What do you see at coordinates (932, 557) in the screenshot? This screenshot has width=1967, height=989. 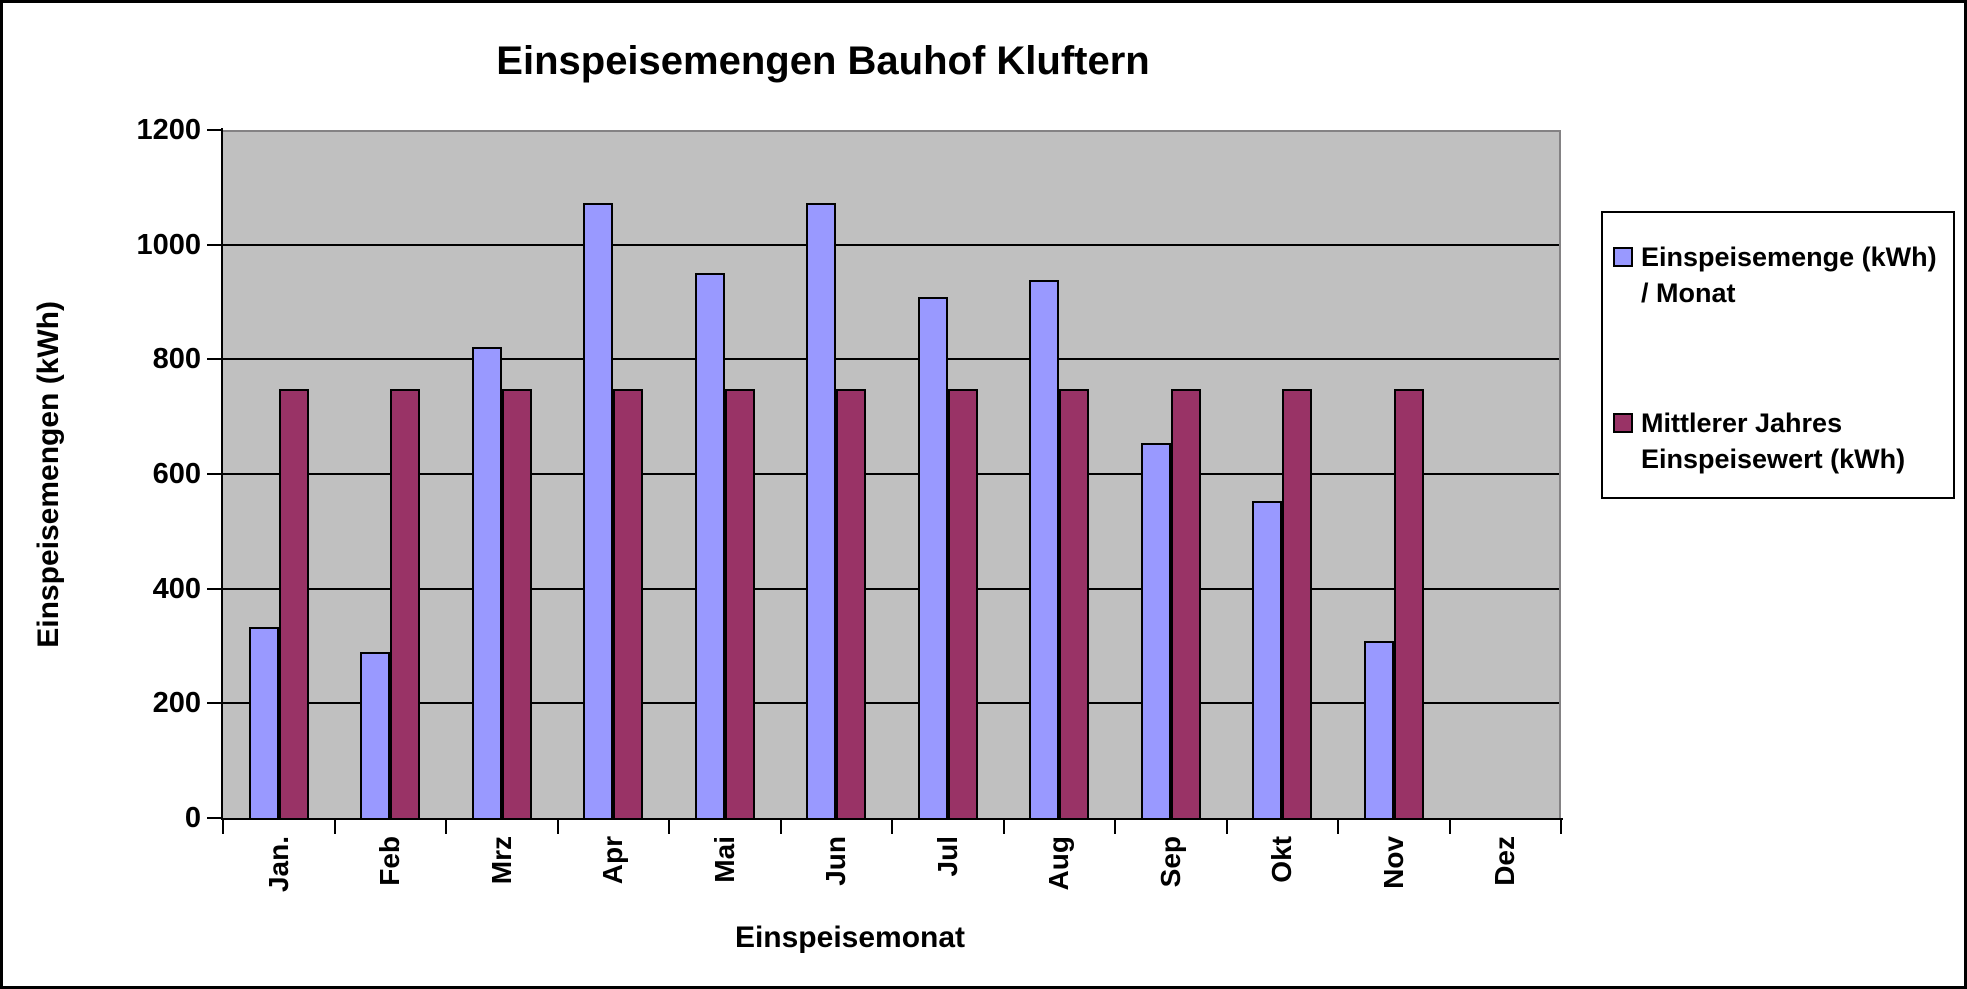 I see `bar-series1-Jul` at bounding box center [932, 557].